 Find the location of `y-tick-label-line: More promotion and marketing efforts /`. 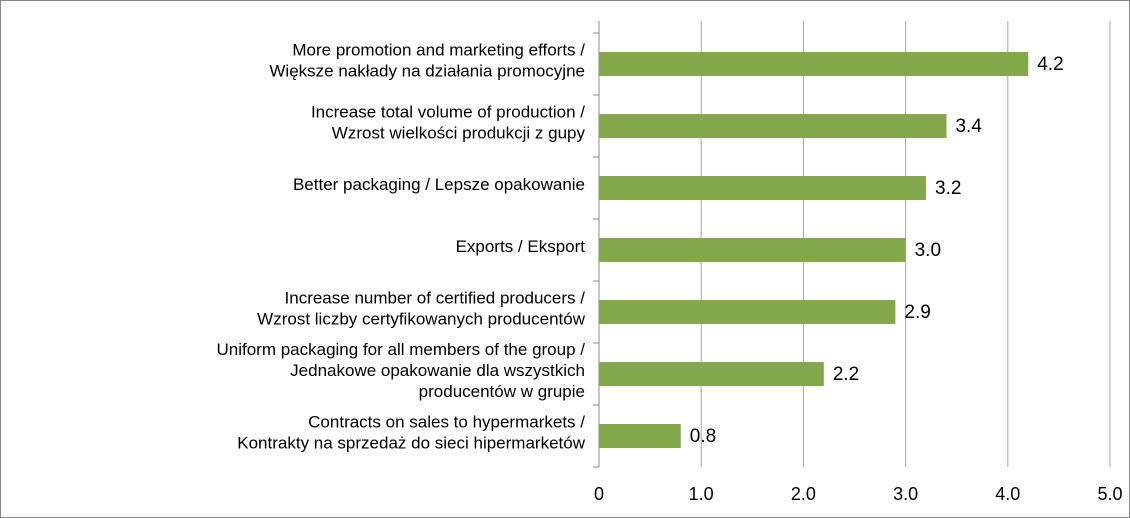

y-tick-label-line: More promotion and marketing efforts / is located at coordinates (438, 50).